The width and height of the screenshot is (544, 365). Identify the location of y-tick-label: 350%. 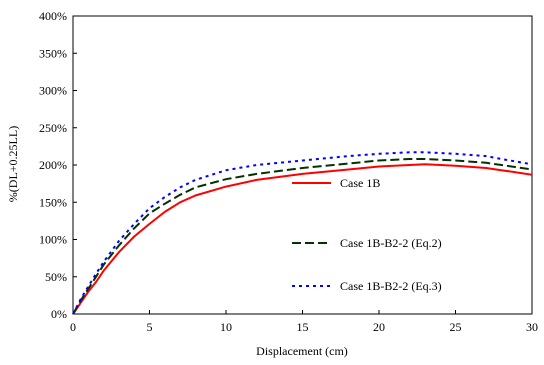
(53, 53).